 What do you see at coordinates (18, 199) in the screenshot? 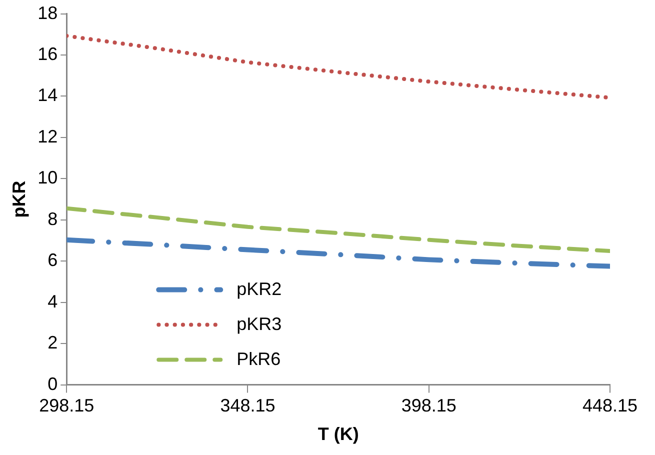
I see `y-axis-title: pKR` at bounding box center [18, 199].